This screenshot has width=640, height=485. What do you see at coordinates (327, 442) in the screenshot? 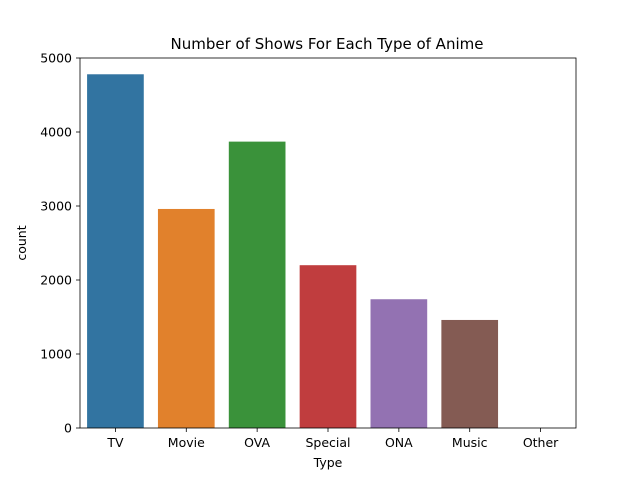
I see `x-tick-label: Special` at bounding box center [327, 442].